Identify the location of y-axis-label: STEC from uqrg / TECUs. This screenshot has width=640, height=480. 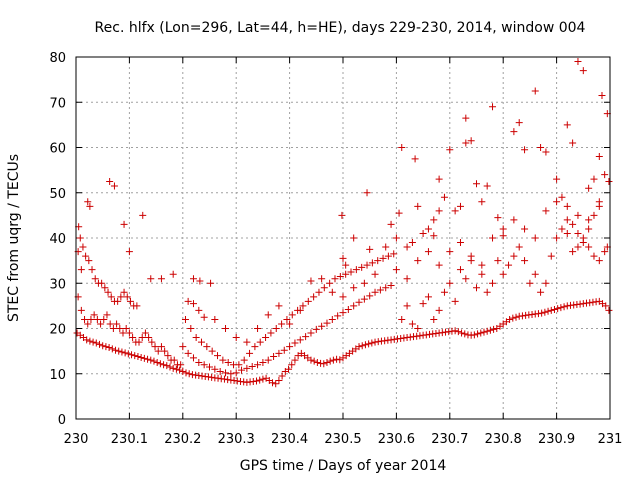
(14, 238).